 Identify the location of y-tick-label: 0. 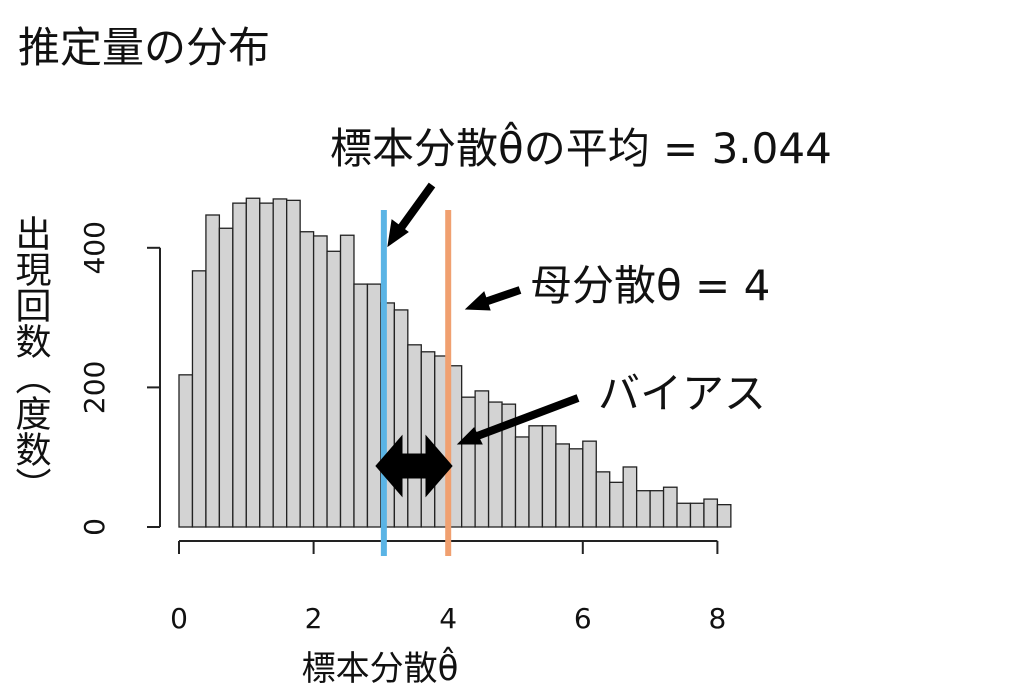
(94, 527).